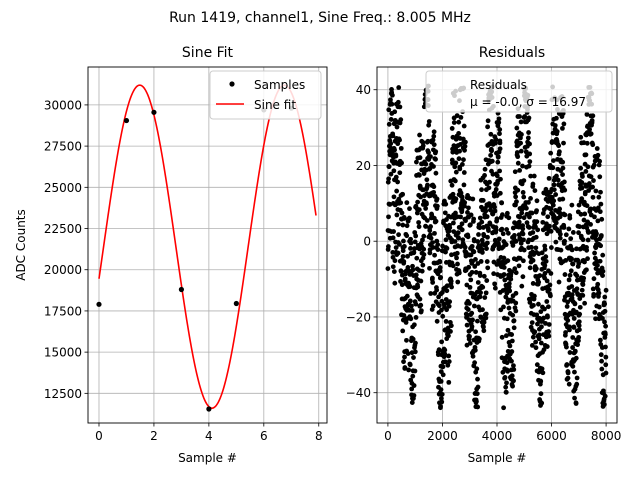 The height and width of the screenshot is (480, 640). I want to click on y-tick-label: −40, so click(358, 393).